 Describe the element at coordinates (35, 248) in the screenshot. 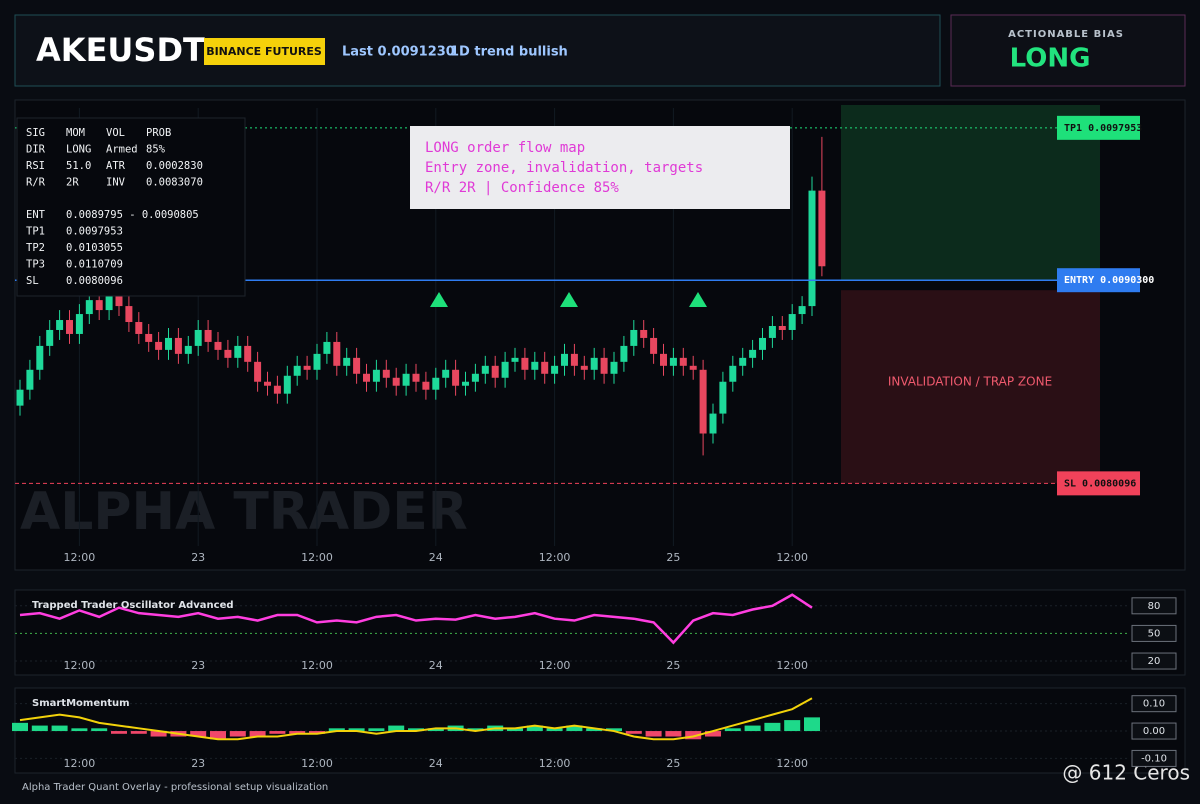

I see `info-cell: TP2` at that location.